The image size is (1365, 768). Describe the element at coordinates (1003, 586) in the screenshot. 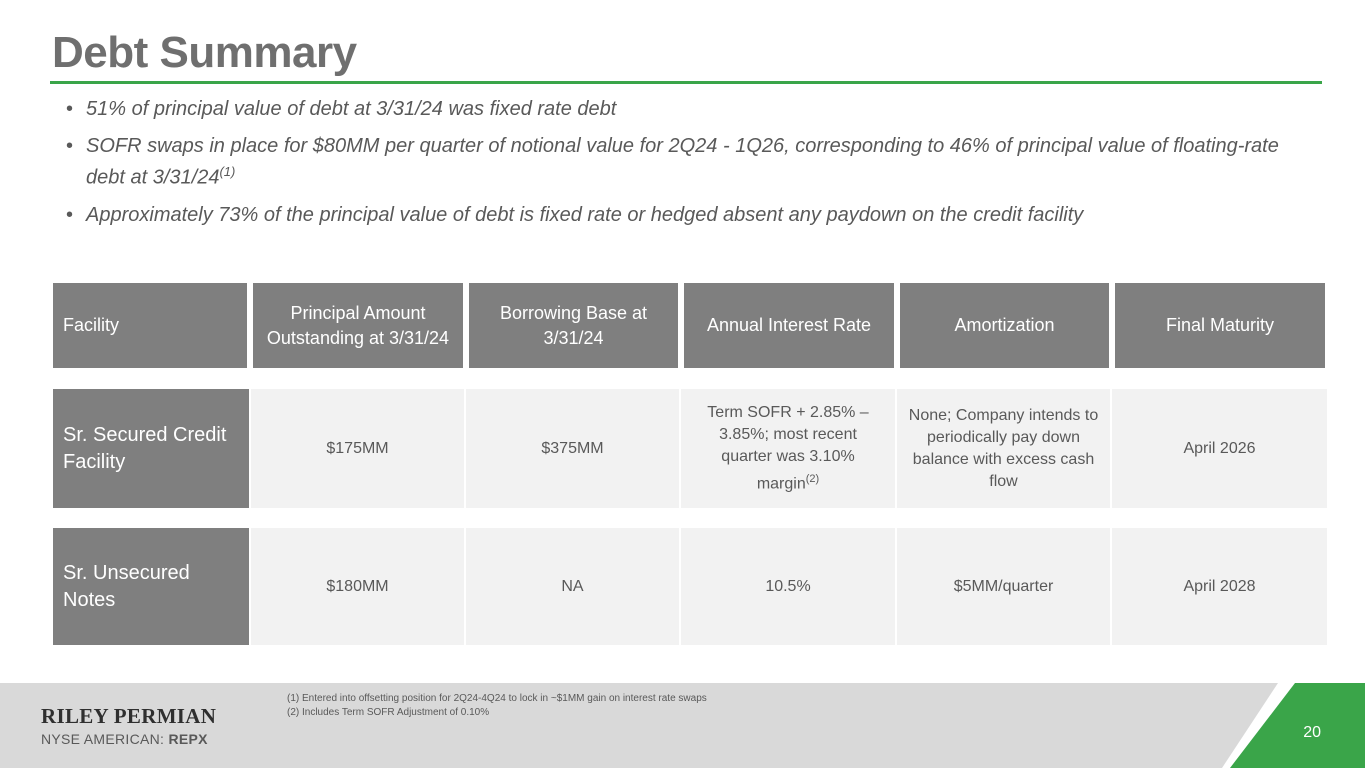

I see `amortization-cell: $5MM/quarter` at that location.